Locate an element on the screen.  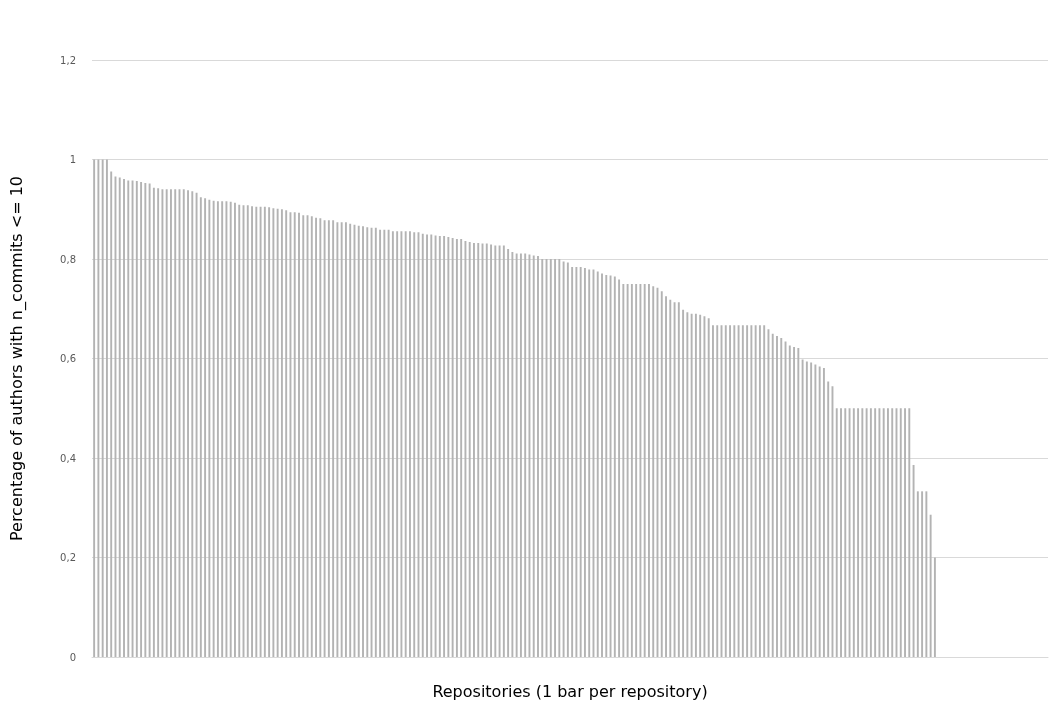
y-tick-label: 0,8 is located at coordinates (68, 259).